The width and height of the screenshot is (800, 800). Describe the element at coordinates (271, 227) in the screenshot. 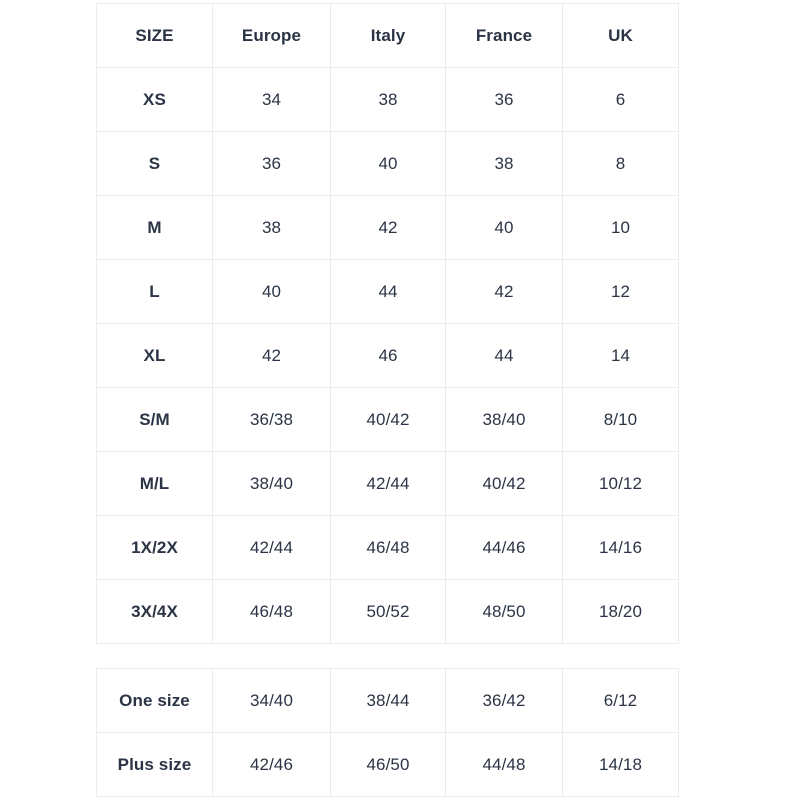

I see `cell-europe: 38` at that location.